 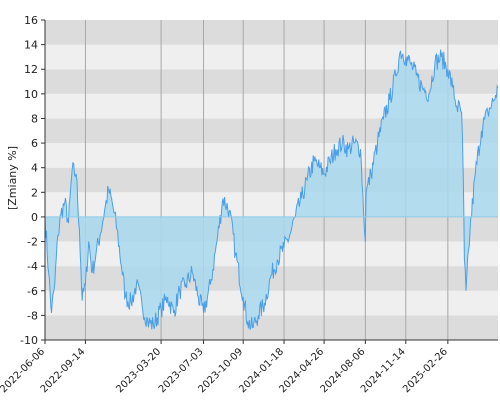 What do you see at coordinates (34, 118) in the screenshot?
I see `y-tick-label: 8` at bounding box center [34, 118].